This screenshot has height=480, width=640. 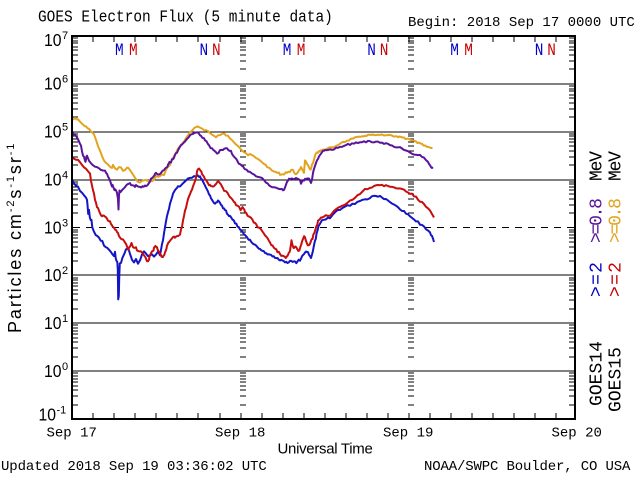 What do you see at coordinates (617, 379) in the screenshot?
I see `svg-text: GOES15` at bounding box center [617, 379].